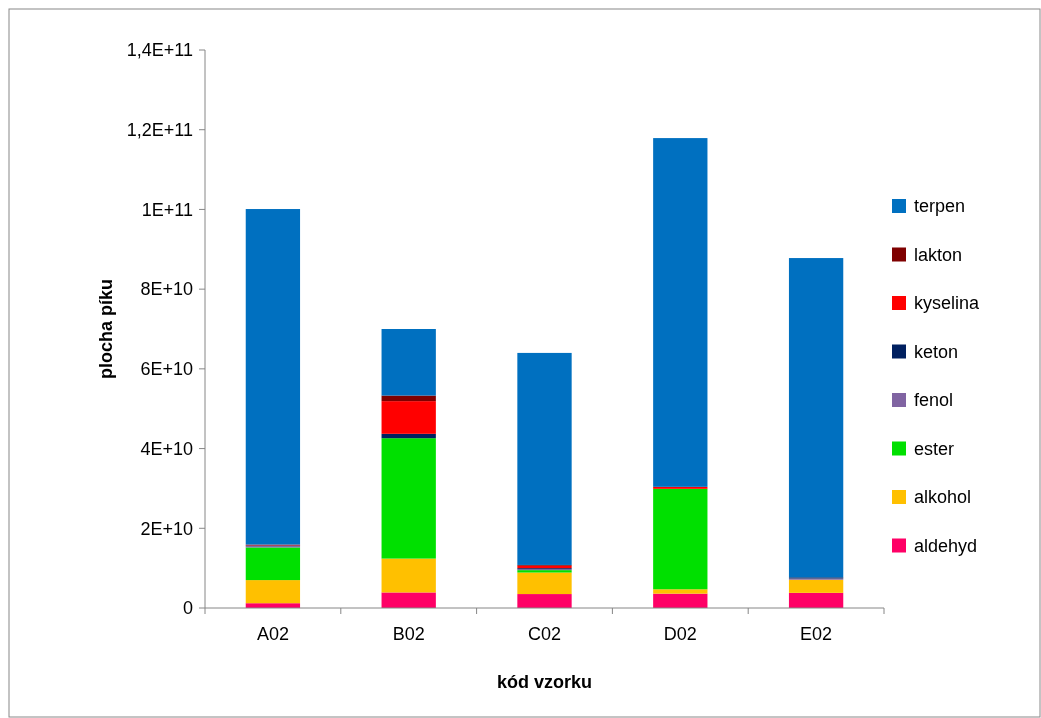 Image resolution: width=1041 pixels, height=718 pixels. I want to click on y-tick-label: 8E+10, so click(166, 289).